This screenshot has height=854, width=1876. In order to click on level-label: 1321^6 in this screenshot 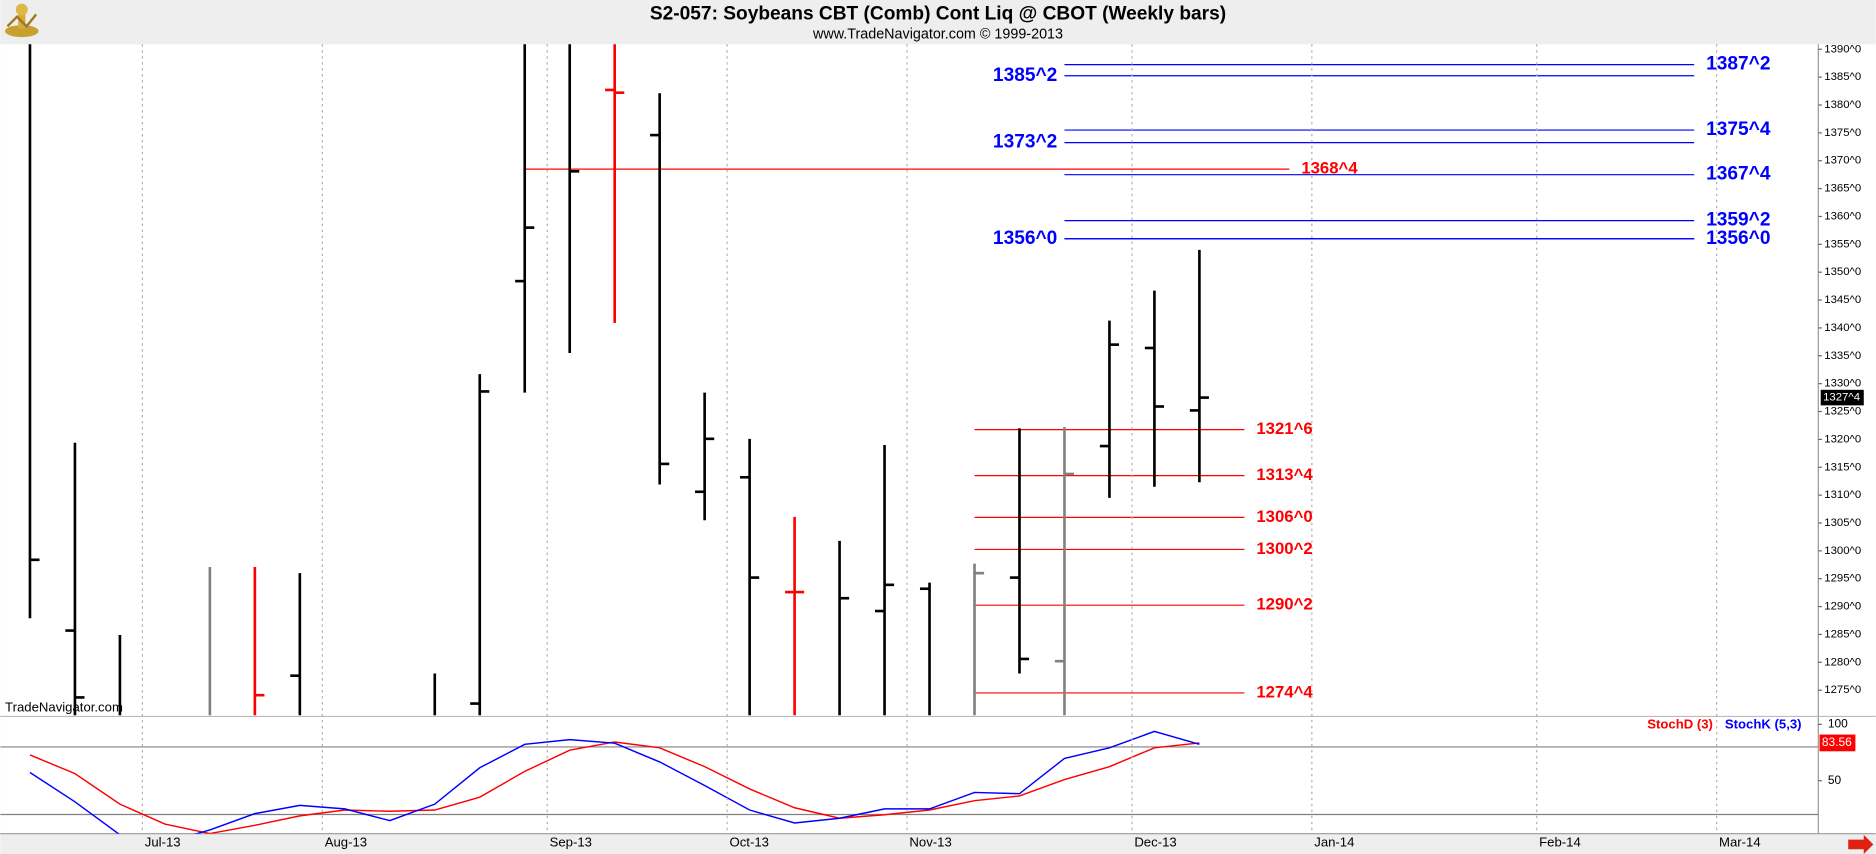, I will do `click(1284, 428)`.